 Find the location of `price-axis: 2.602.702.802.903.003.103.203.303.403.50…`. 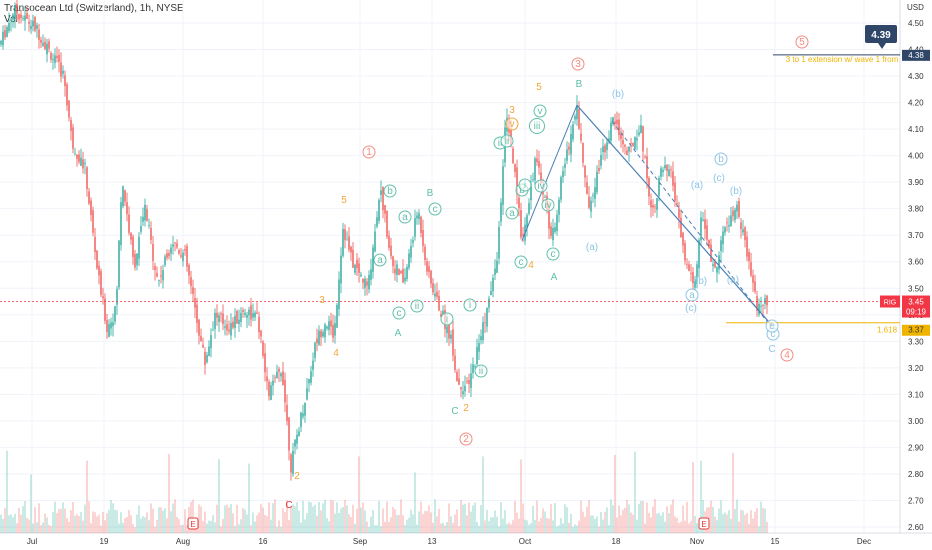

price-axis: 2.602.702.802.903.003.103.203.303.403.50… is located at coordinates (916, 275).